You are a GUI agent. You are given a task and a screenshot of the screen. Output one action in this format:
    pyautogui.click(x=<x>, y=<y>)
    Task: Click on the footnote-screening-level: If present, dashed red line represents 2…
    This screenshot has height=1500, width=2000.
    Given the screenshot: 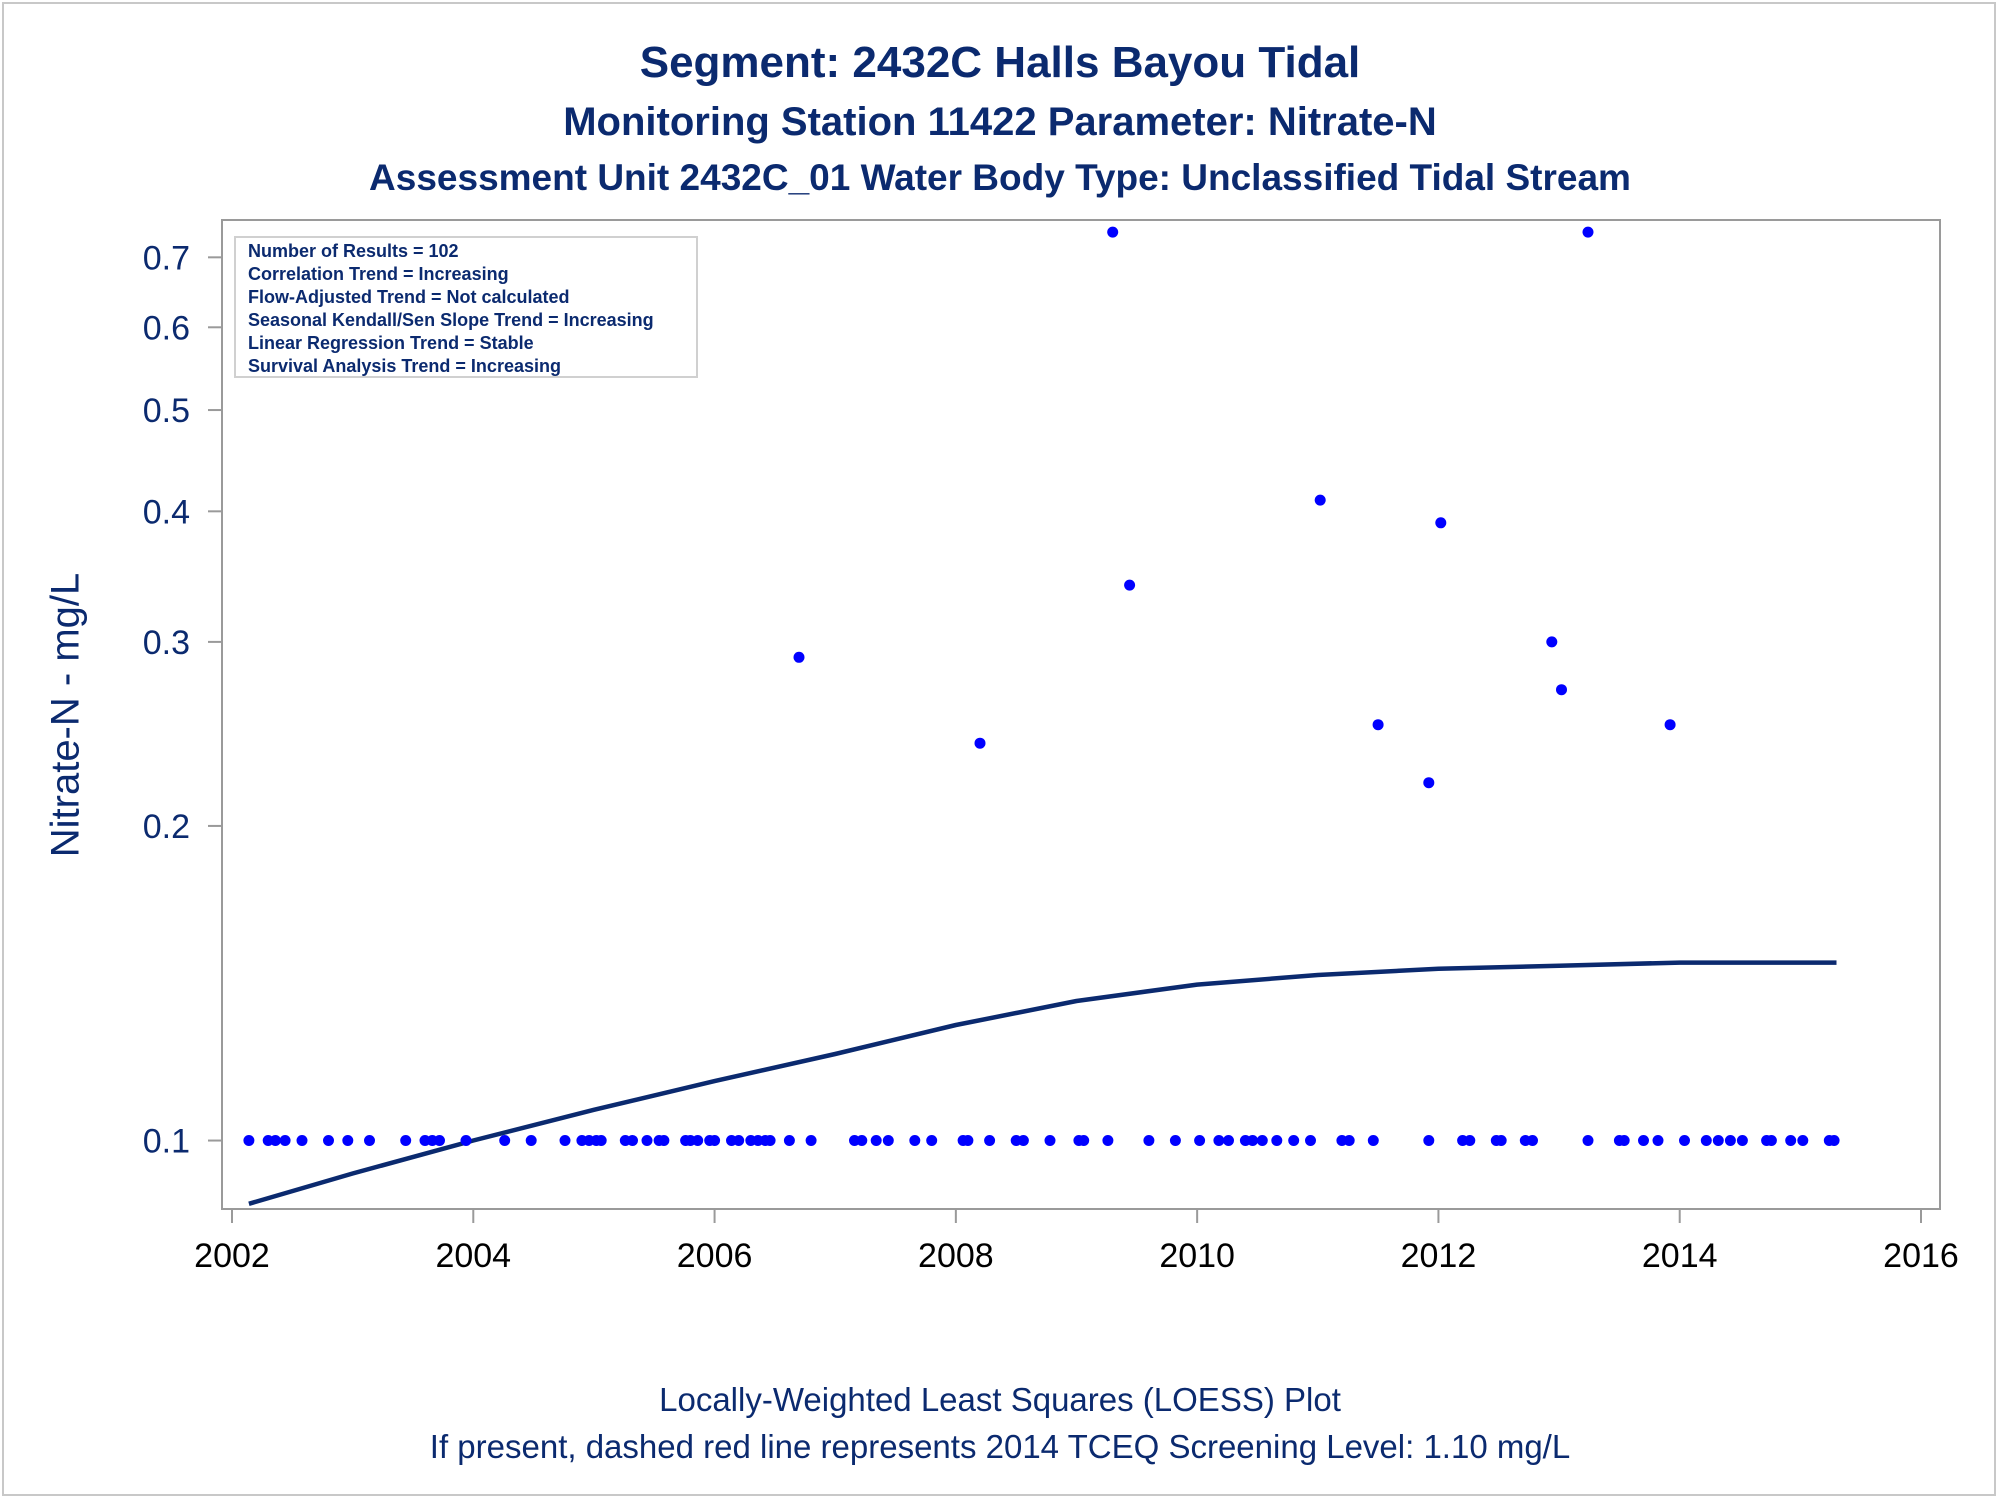 What is the action you would take?
    pyautogui.click(x=1000, y=1446)
    